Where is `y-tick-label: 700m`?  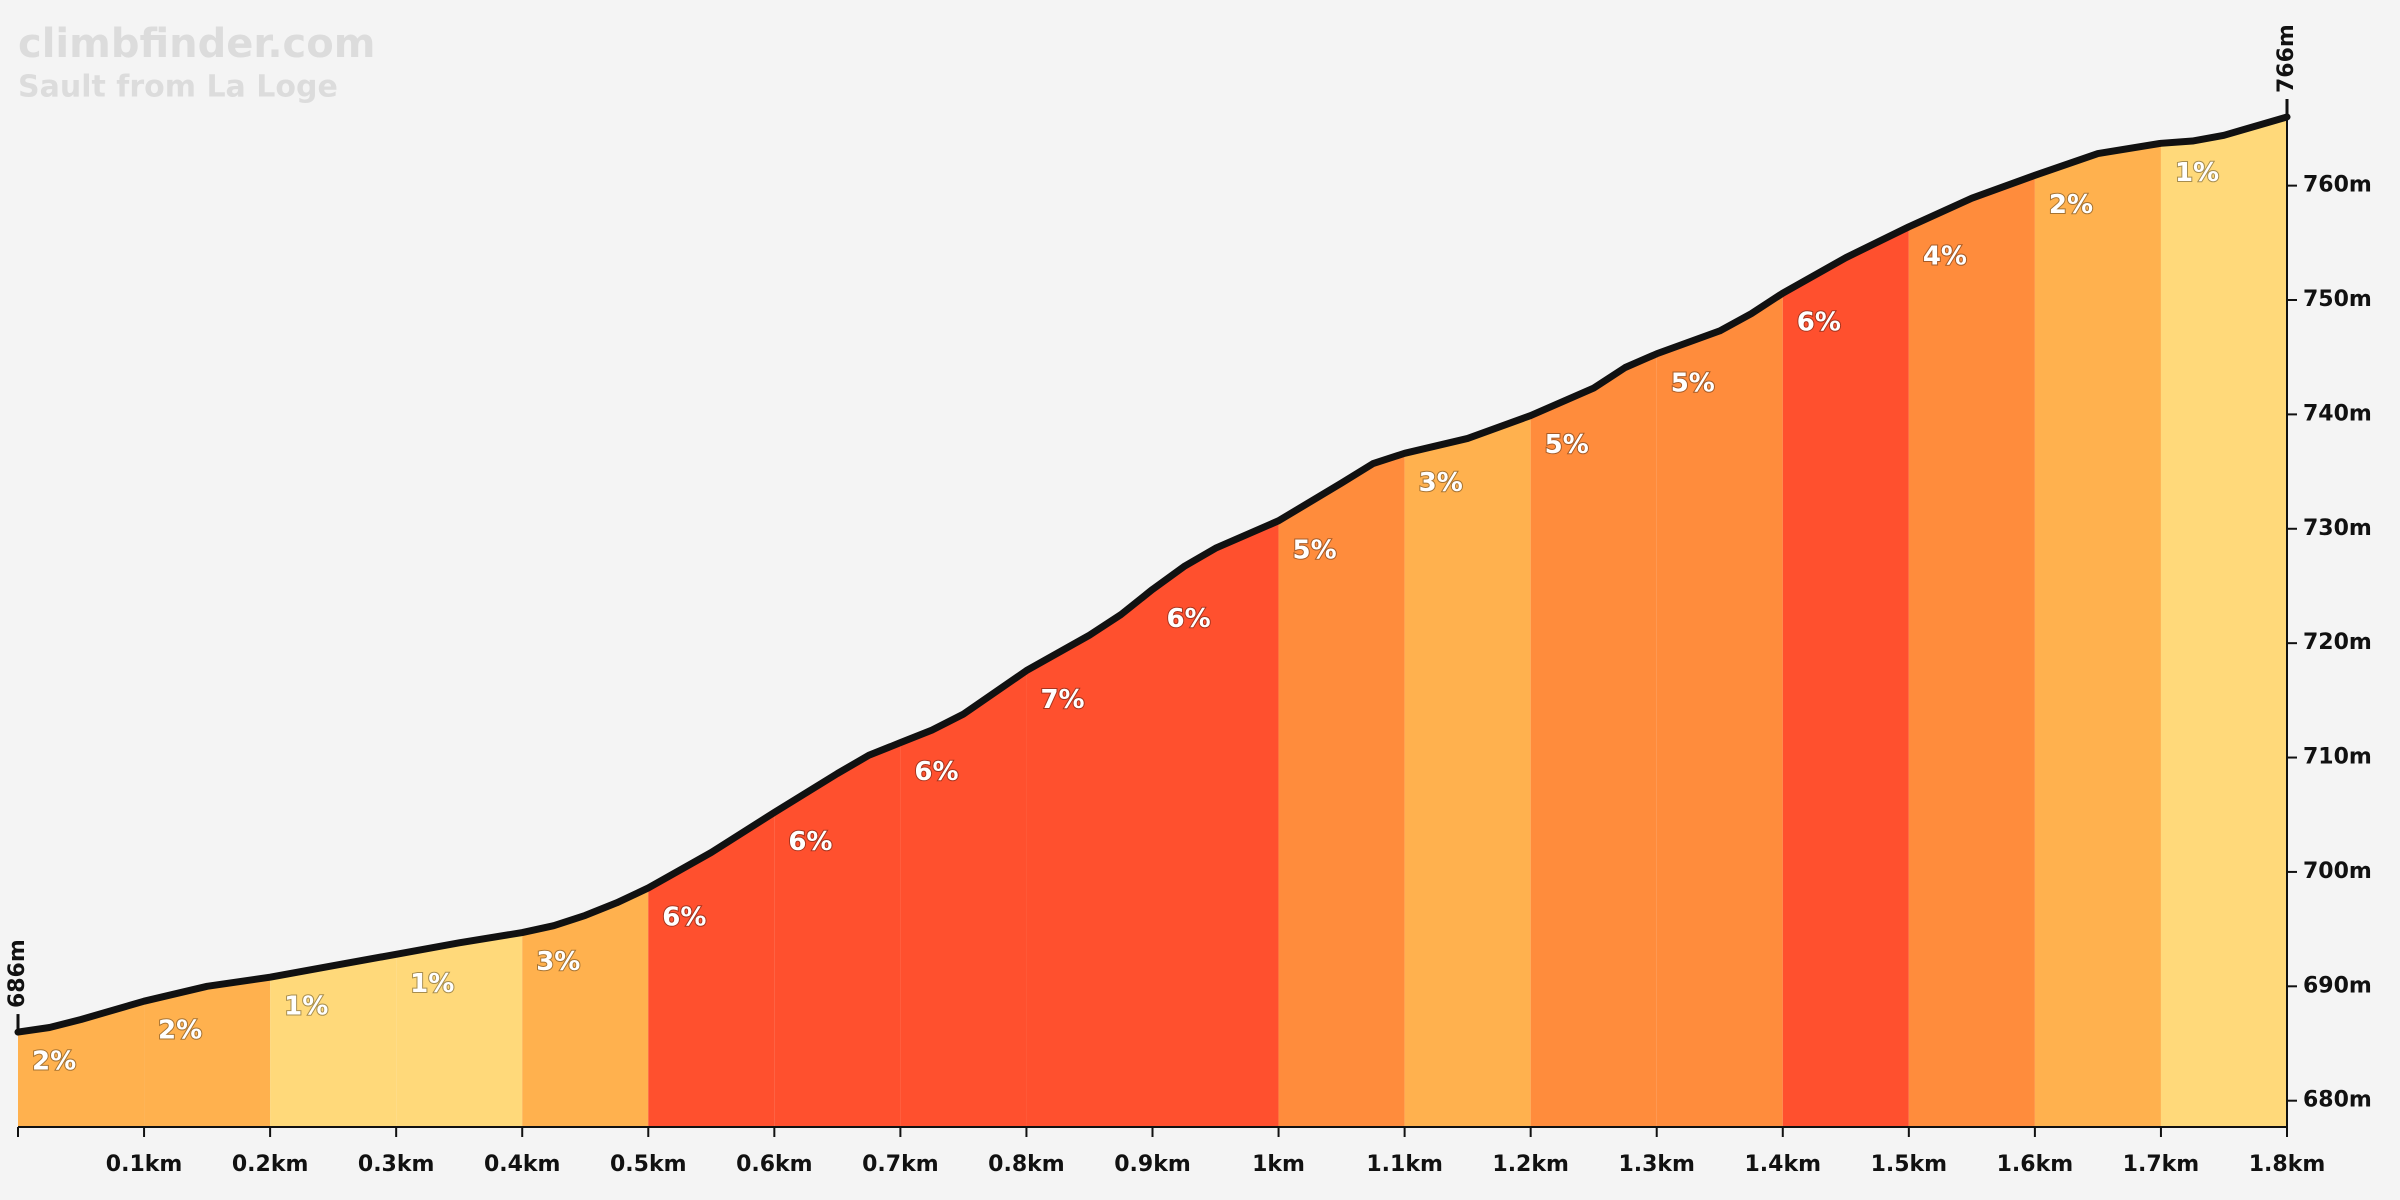 y-tick-label: 700m is located at coordinates (2337, 871).